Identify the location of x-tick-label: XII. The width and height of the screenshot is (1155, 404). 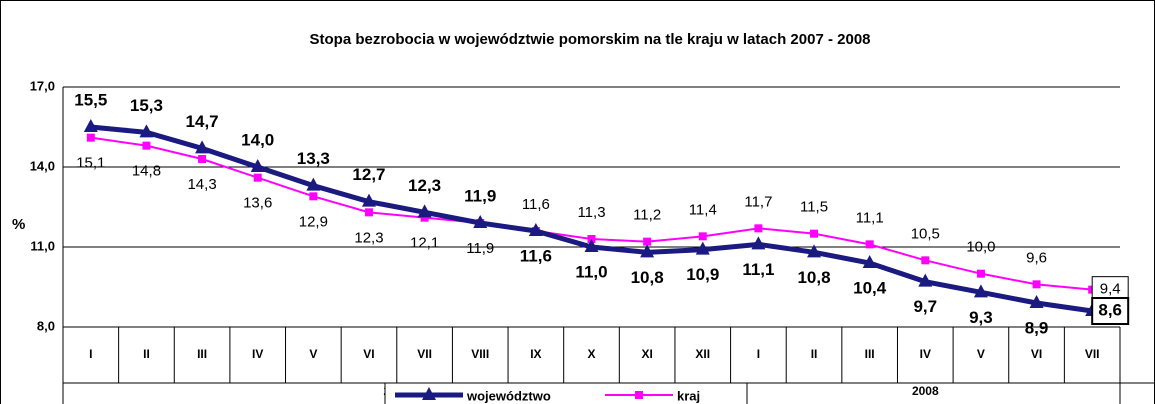
(702, 354).